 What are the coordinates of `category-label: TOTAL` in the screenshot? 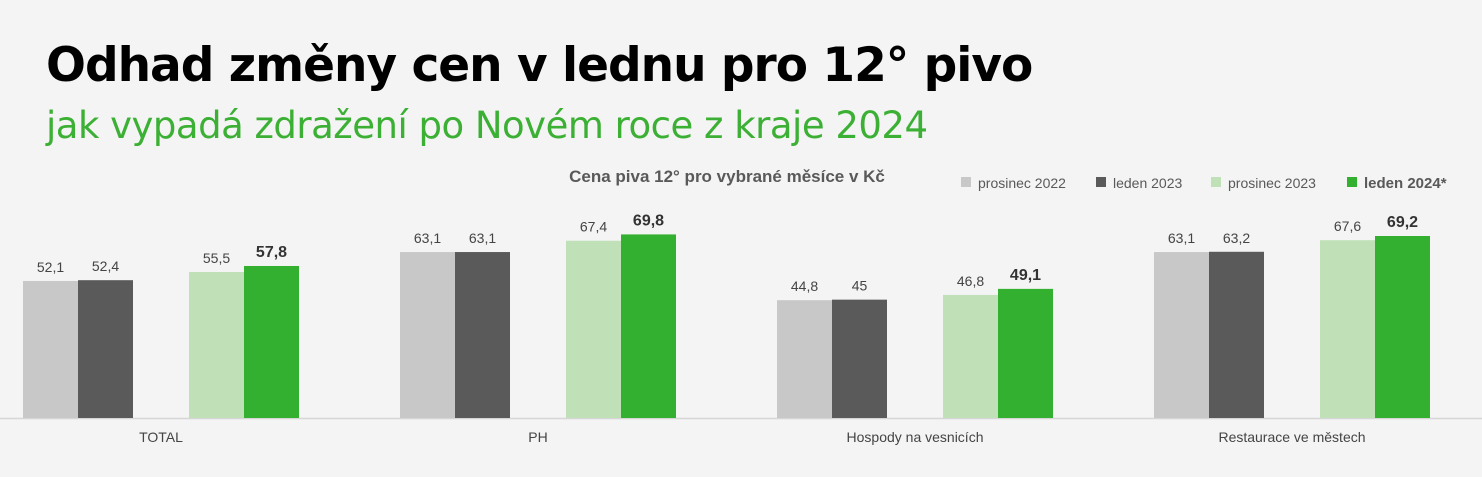 It's located at (161, 437).